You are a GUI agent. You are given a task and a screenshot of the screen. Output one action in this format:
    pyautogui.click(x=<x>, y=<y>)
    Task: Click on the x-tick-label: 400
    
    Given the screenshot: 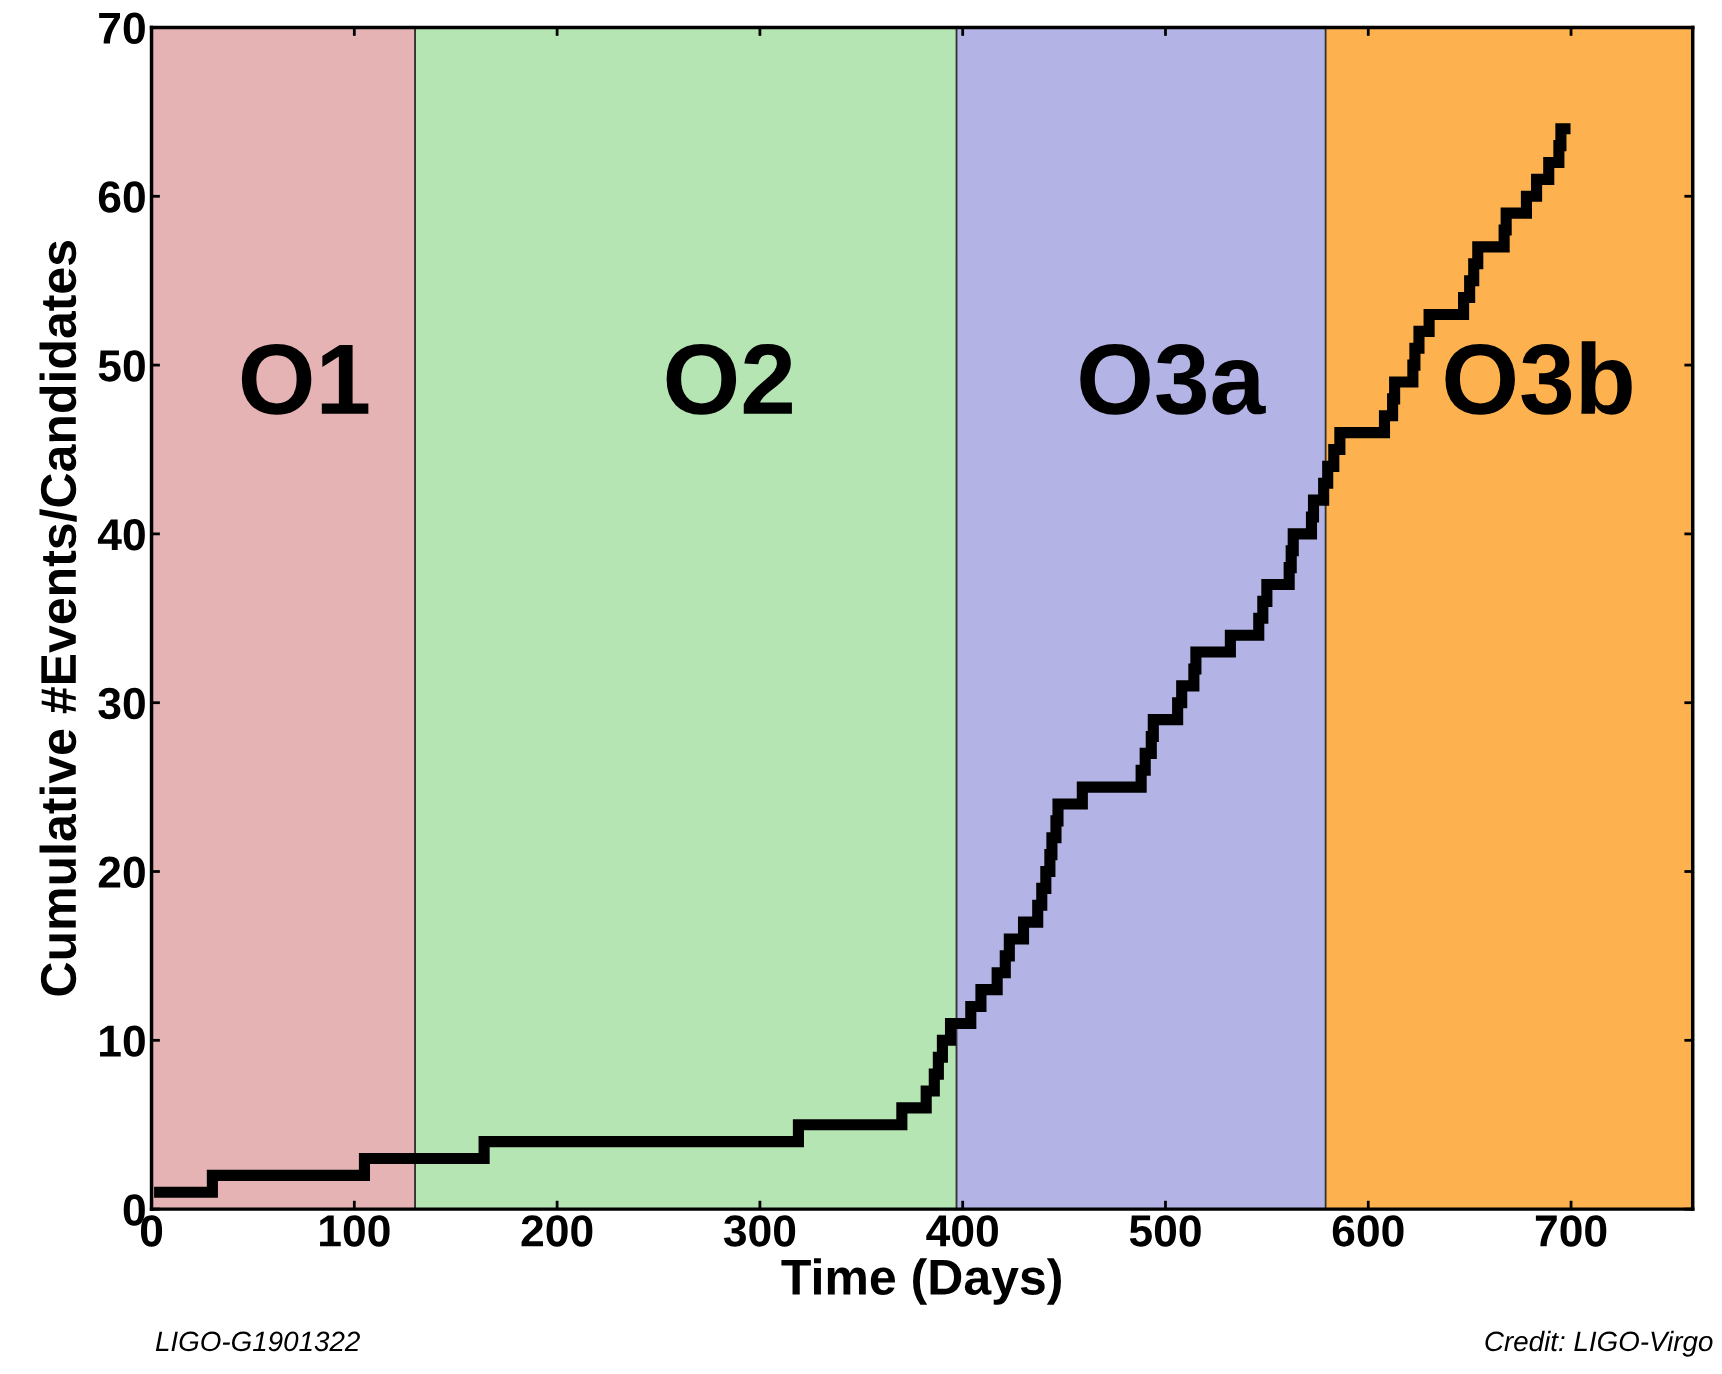 What is the action you would take?
    pyautogui.click(x=962, y=1231)
    